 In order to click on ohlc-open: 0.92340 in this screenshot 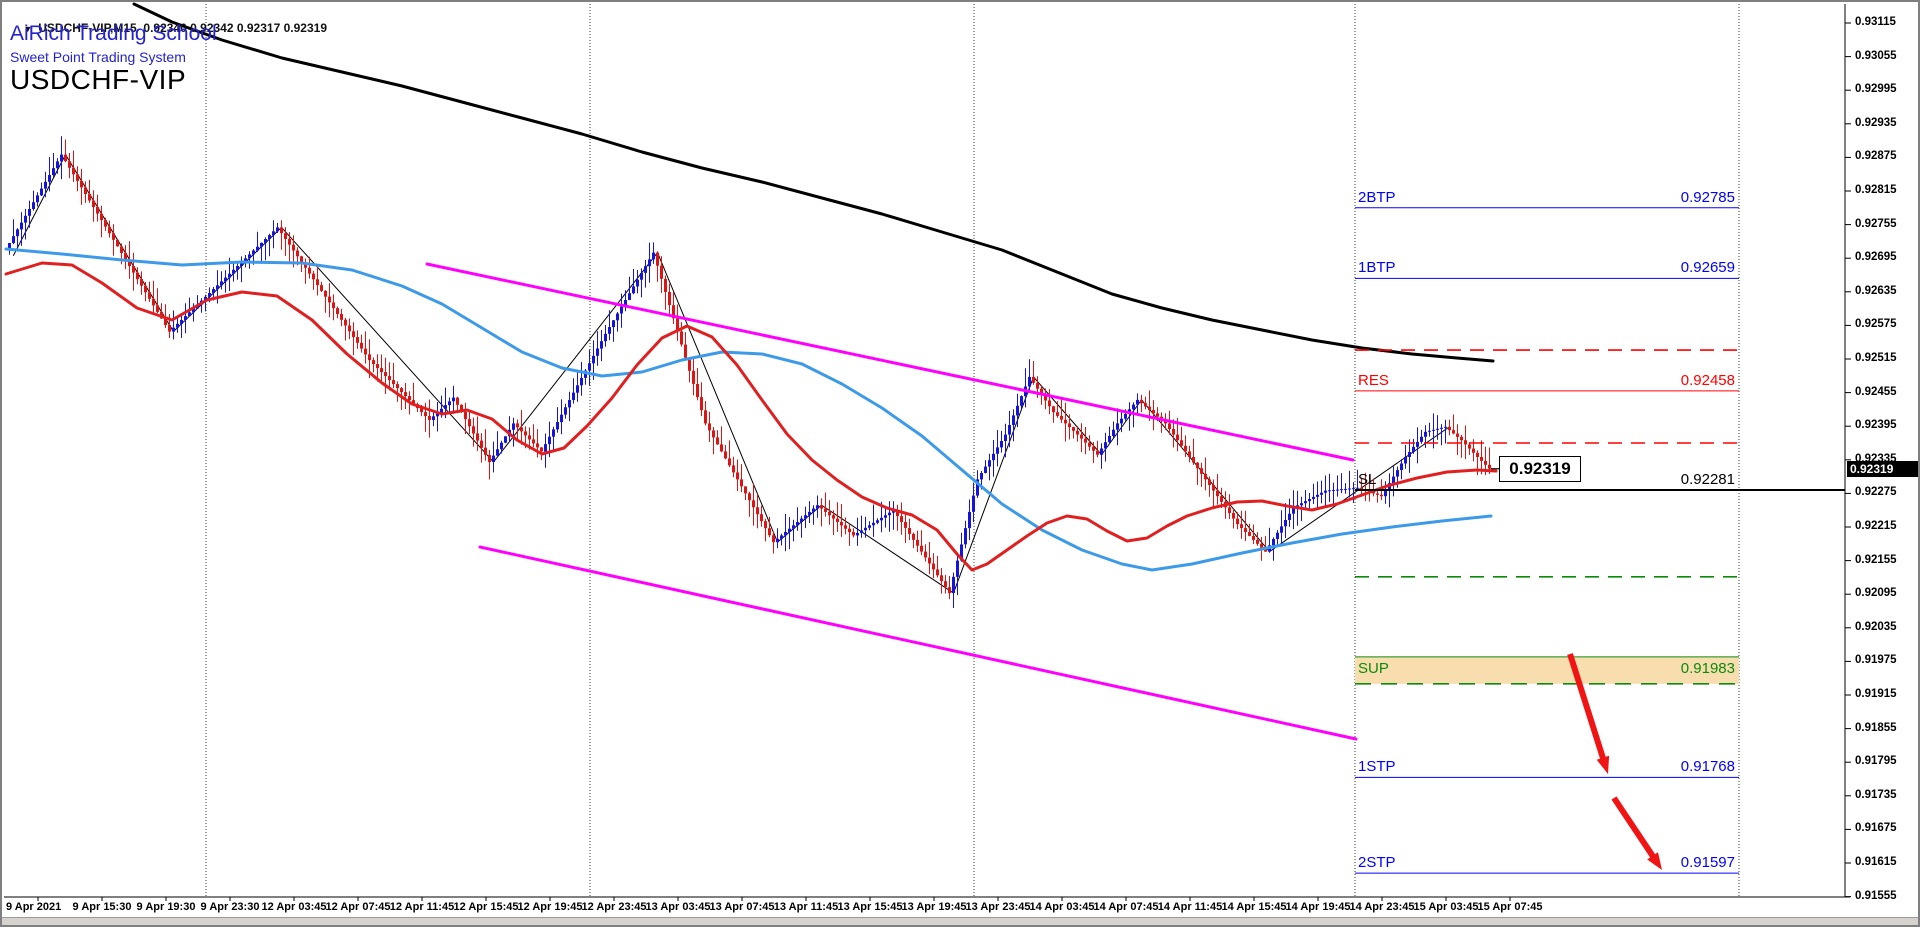, I will do `click(165, 28)`.